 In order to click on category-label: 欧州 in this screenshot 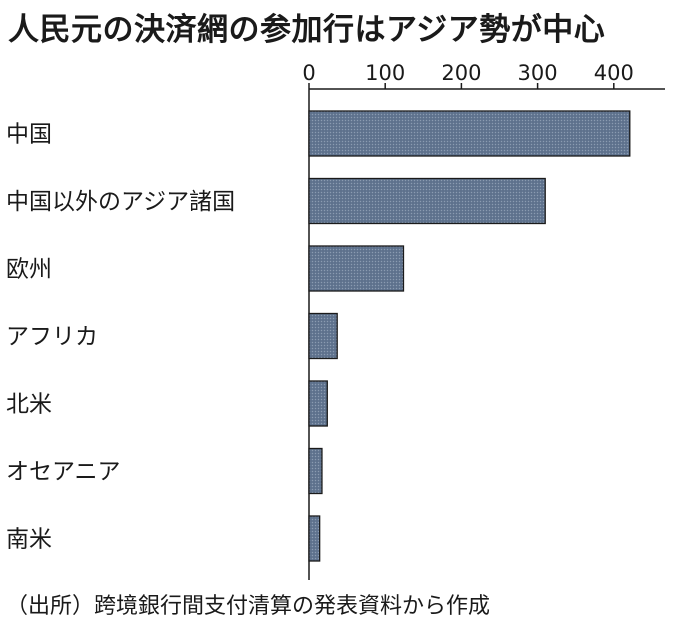, I will do `click(29, 270)`.